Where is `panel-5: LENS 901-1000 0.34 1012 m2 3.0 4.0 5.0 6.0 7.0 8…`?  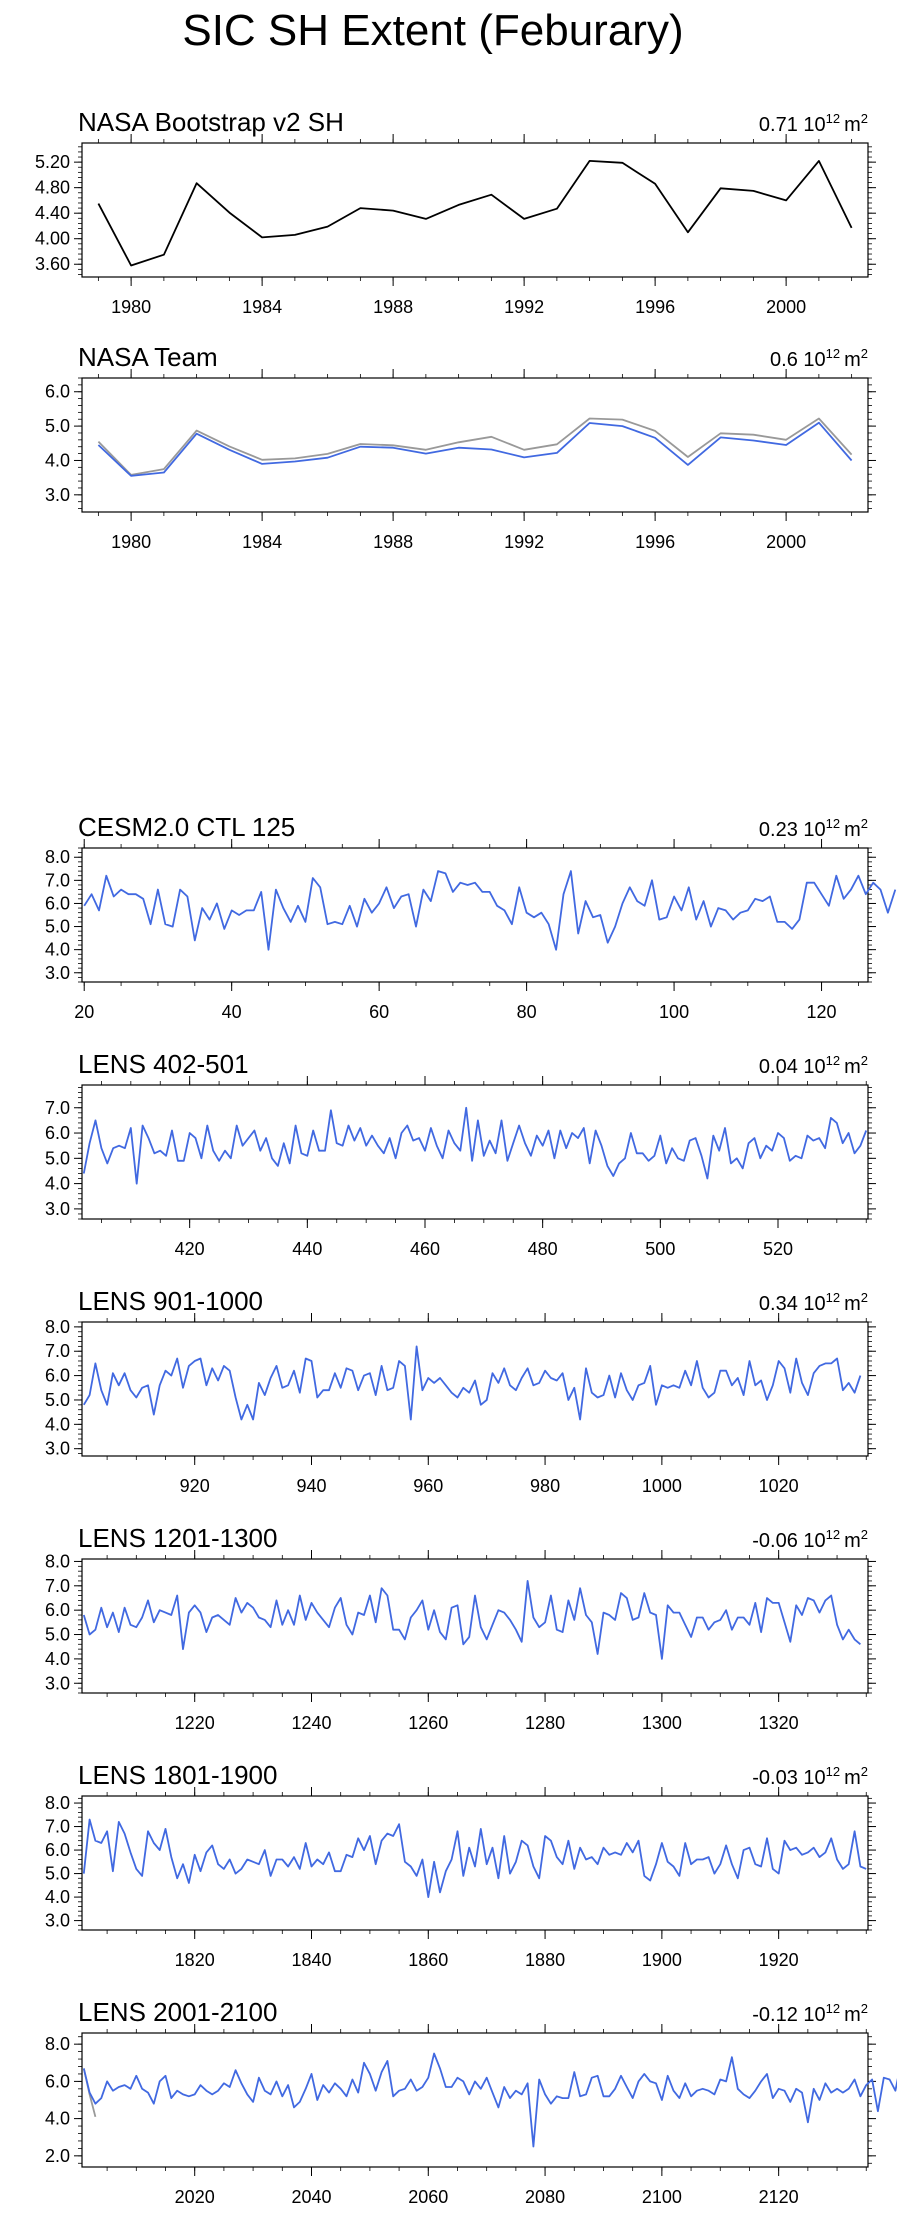
panel-5: LENS 901-1000 0.34 1012 m2 3.0 4.0 5.0 6.0 7.0 8… is located at coordinates (460, 1391).